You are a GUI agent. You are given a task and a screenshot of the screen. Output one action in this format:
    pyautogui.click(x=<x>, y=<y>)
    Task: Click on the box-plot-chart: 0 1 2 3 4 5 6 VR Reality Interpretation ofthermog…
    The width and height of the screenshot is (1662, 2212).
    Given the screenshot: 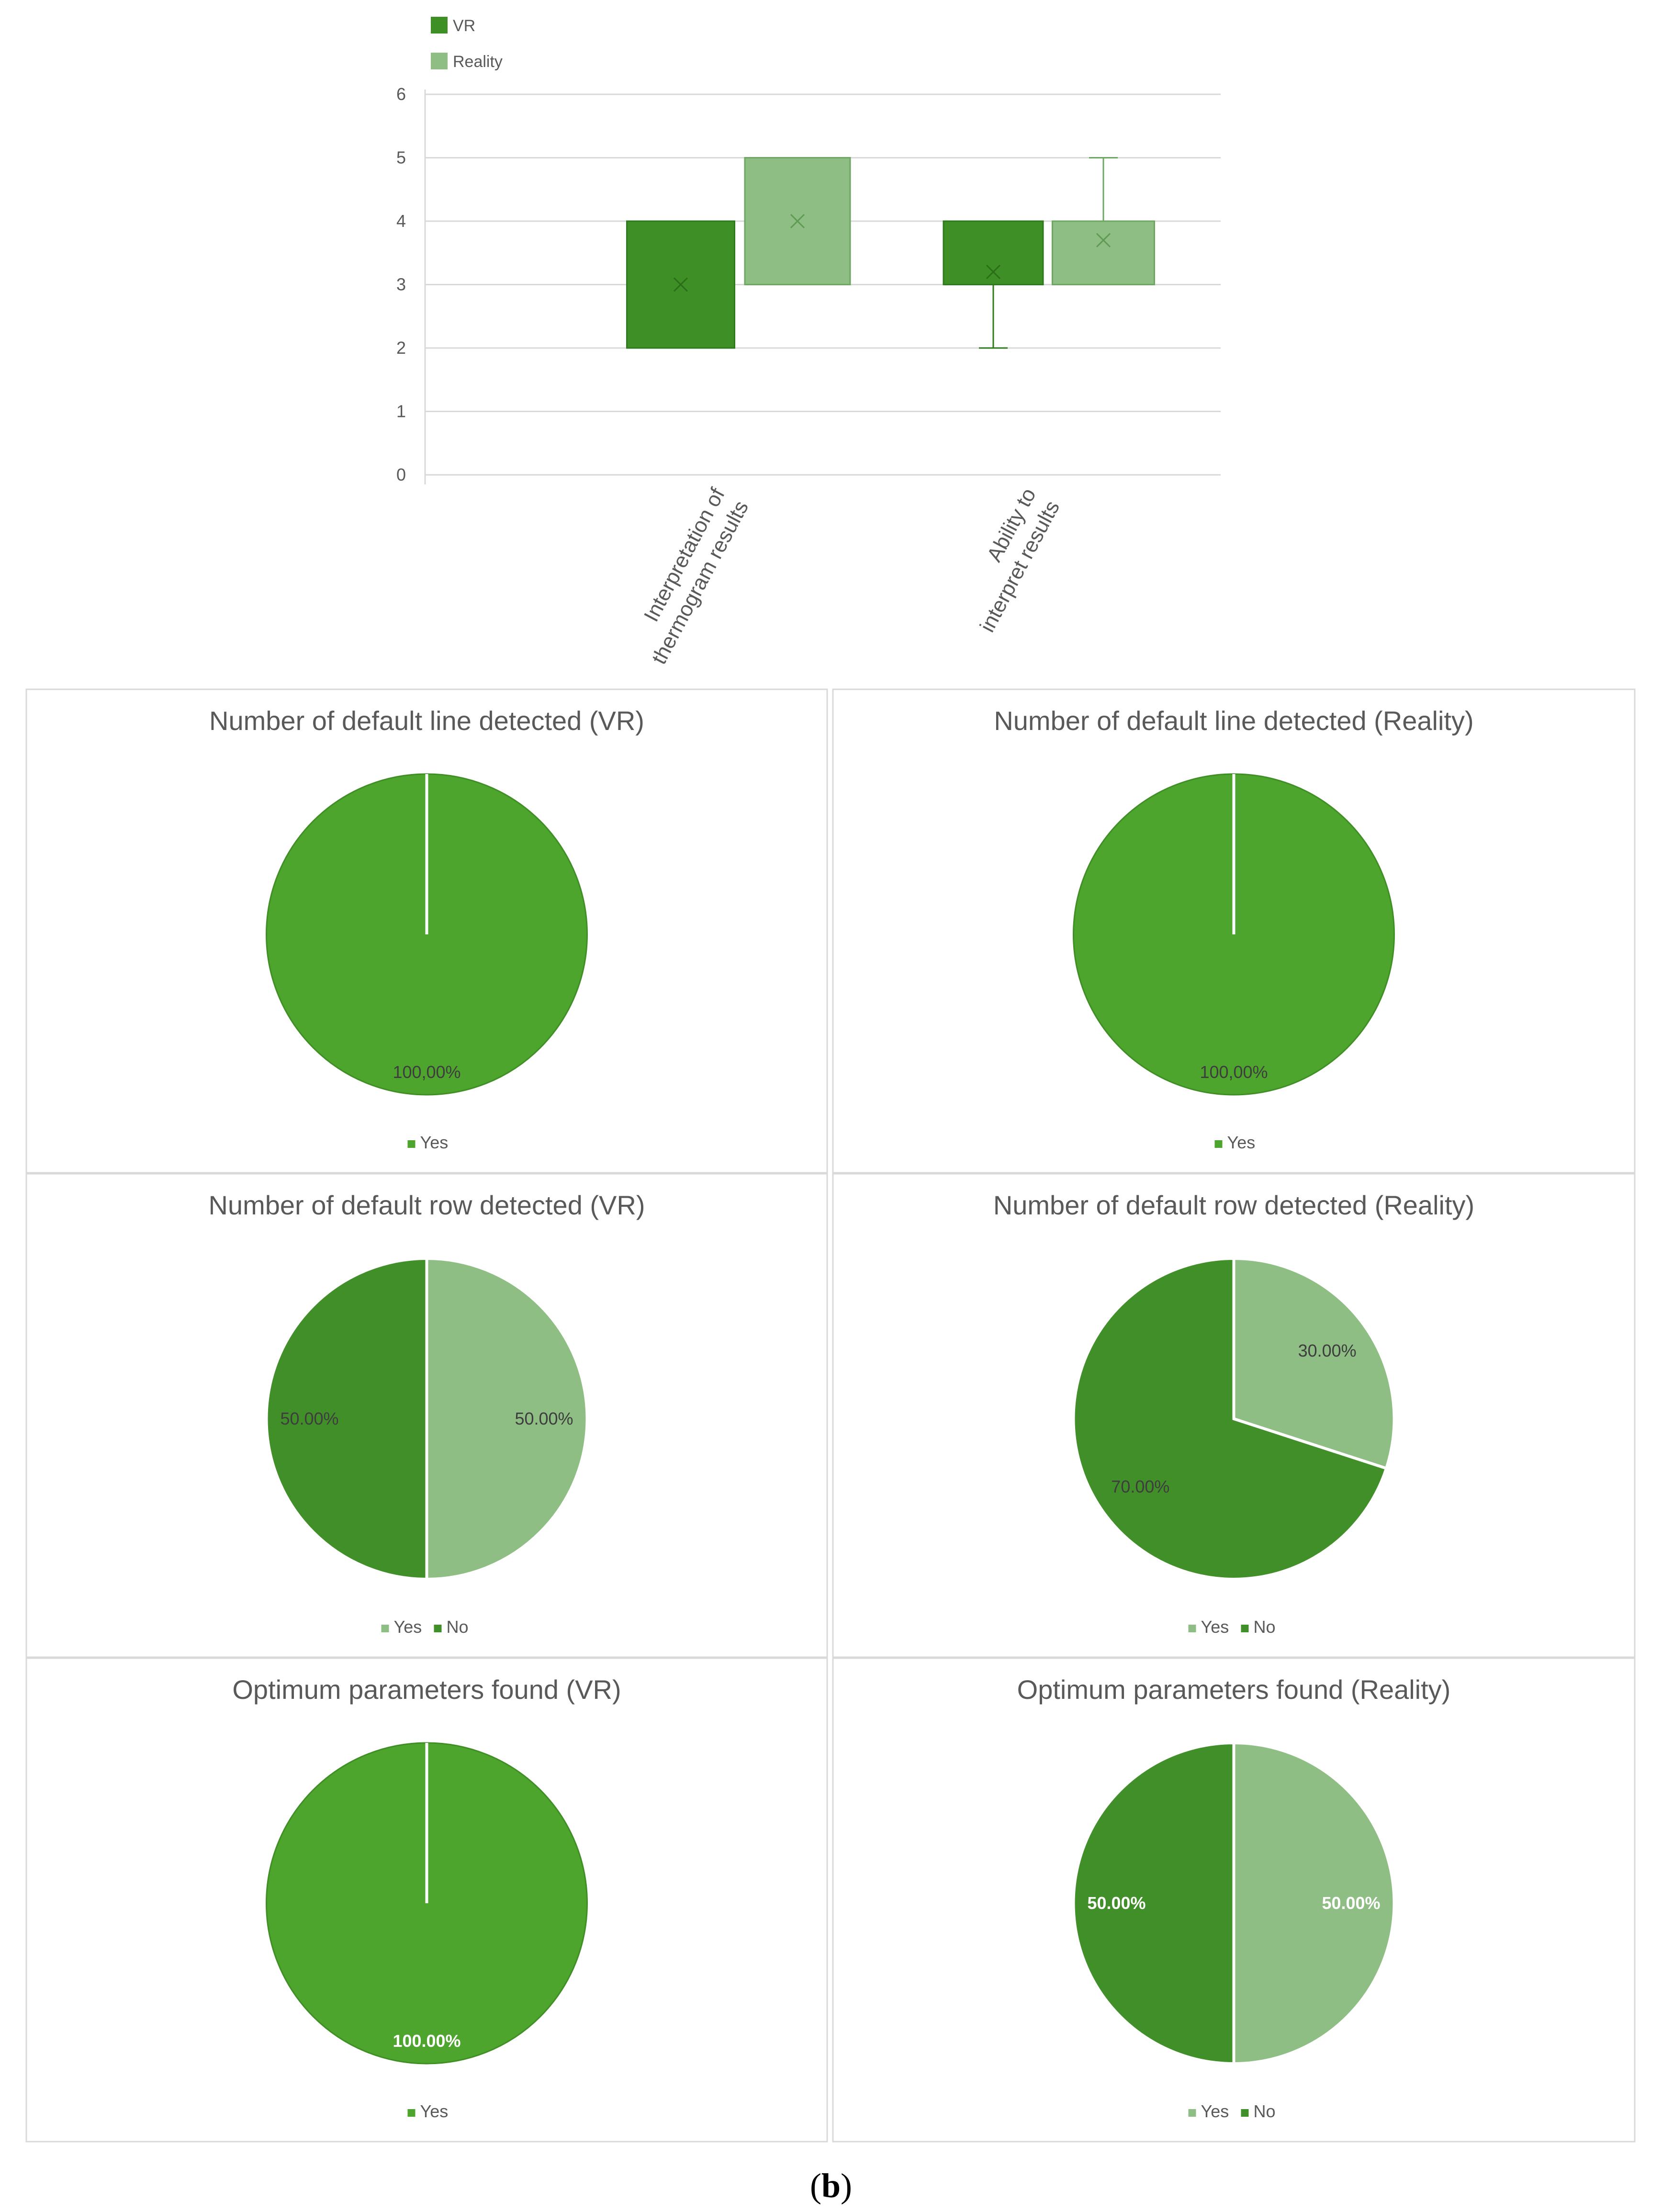 What is the action you would take?
    pyautogui.click(x=808, y=342)
    